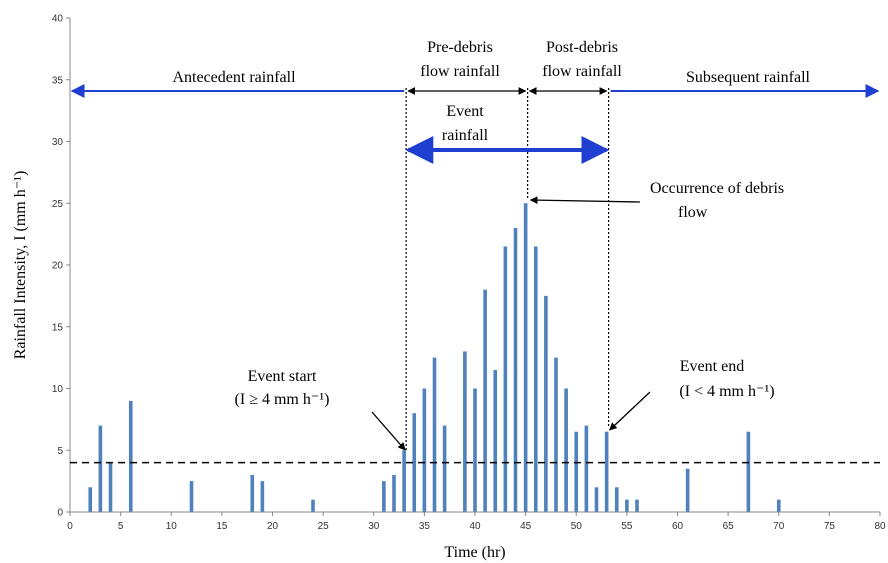 Image resolution: width=888 pixels, height=563 pixels. I want to click on x-tick-label: 65, so click(729, 526).